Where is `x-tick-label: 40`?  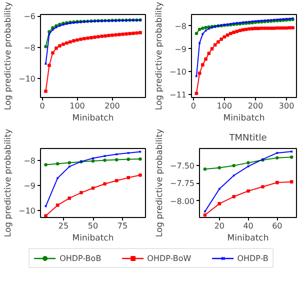 x-tick-label: 40 is located at coordinates (248, 226).